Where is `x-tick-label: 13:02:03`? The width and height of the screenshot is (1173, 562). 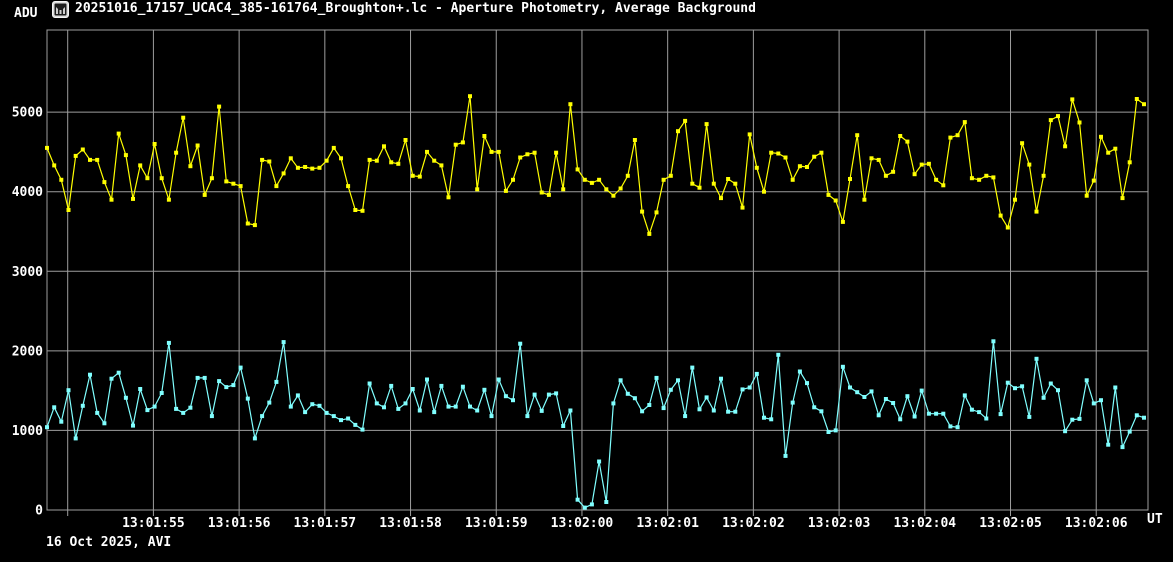 x-tick-label: 13:02:03 is located at coordinates (839, 523).